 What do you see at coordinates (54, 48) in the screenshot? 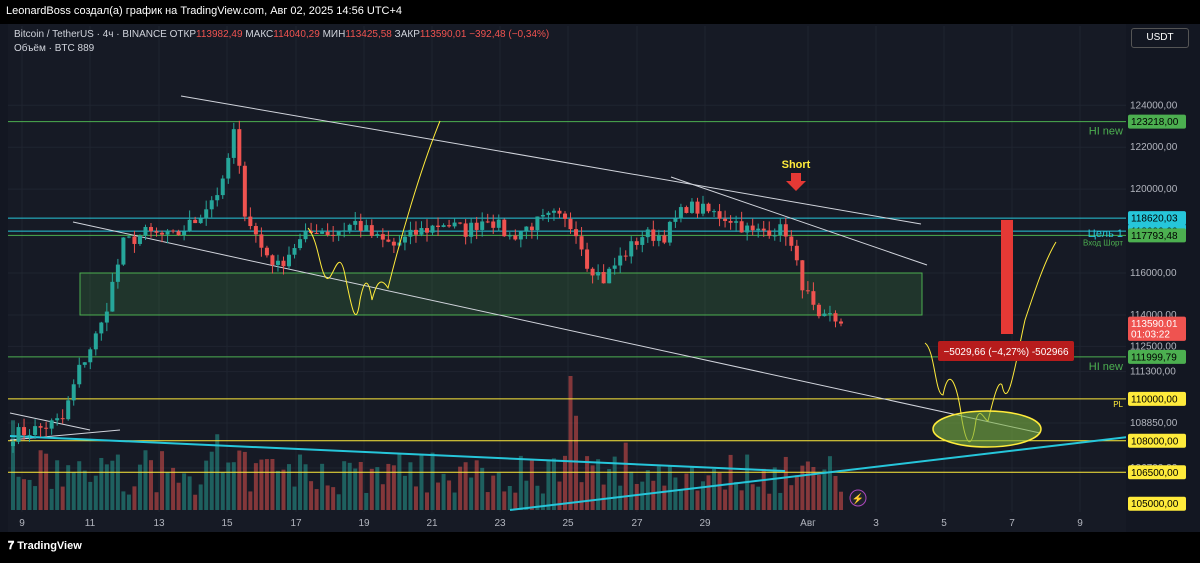
I see `volume-legend: Объём · BTC 889` at bounding box center [54, 48].